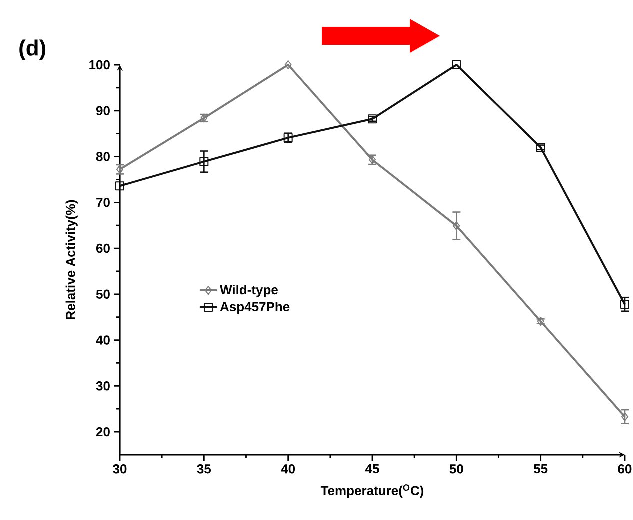 This screenshot has height=520, width=633. Describe the element at coordinates (103, 111) in the screenshot. I see `y-tick-label: 90` at that location.